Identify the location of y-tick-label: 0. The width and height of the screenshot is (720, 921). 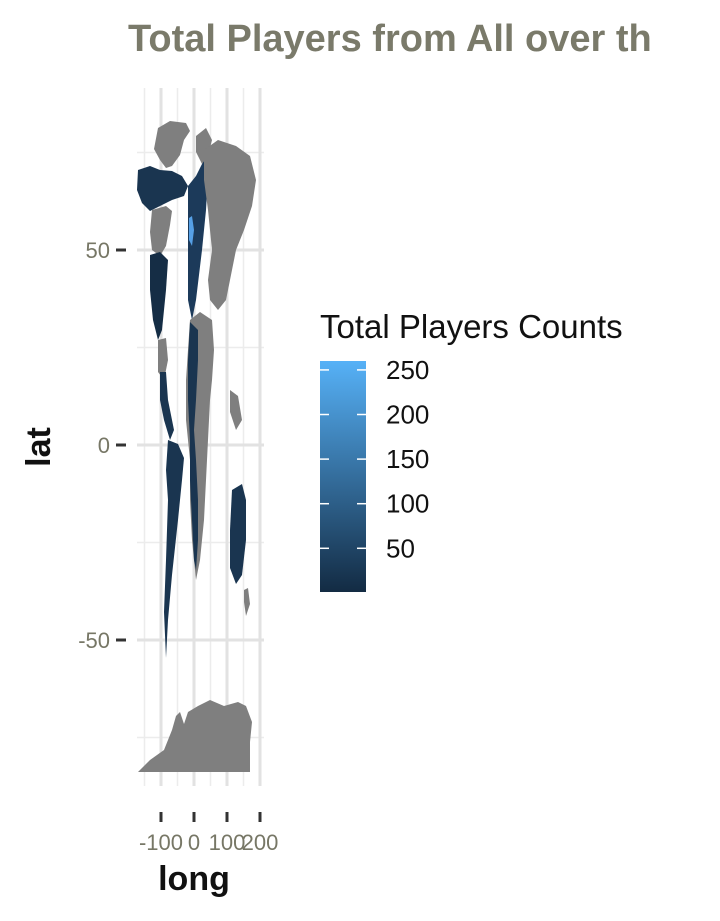
(104, 445).